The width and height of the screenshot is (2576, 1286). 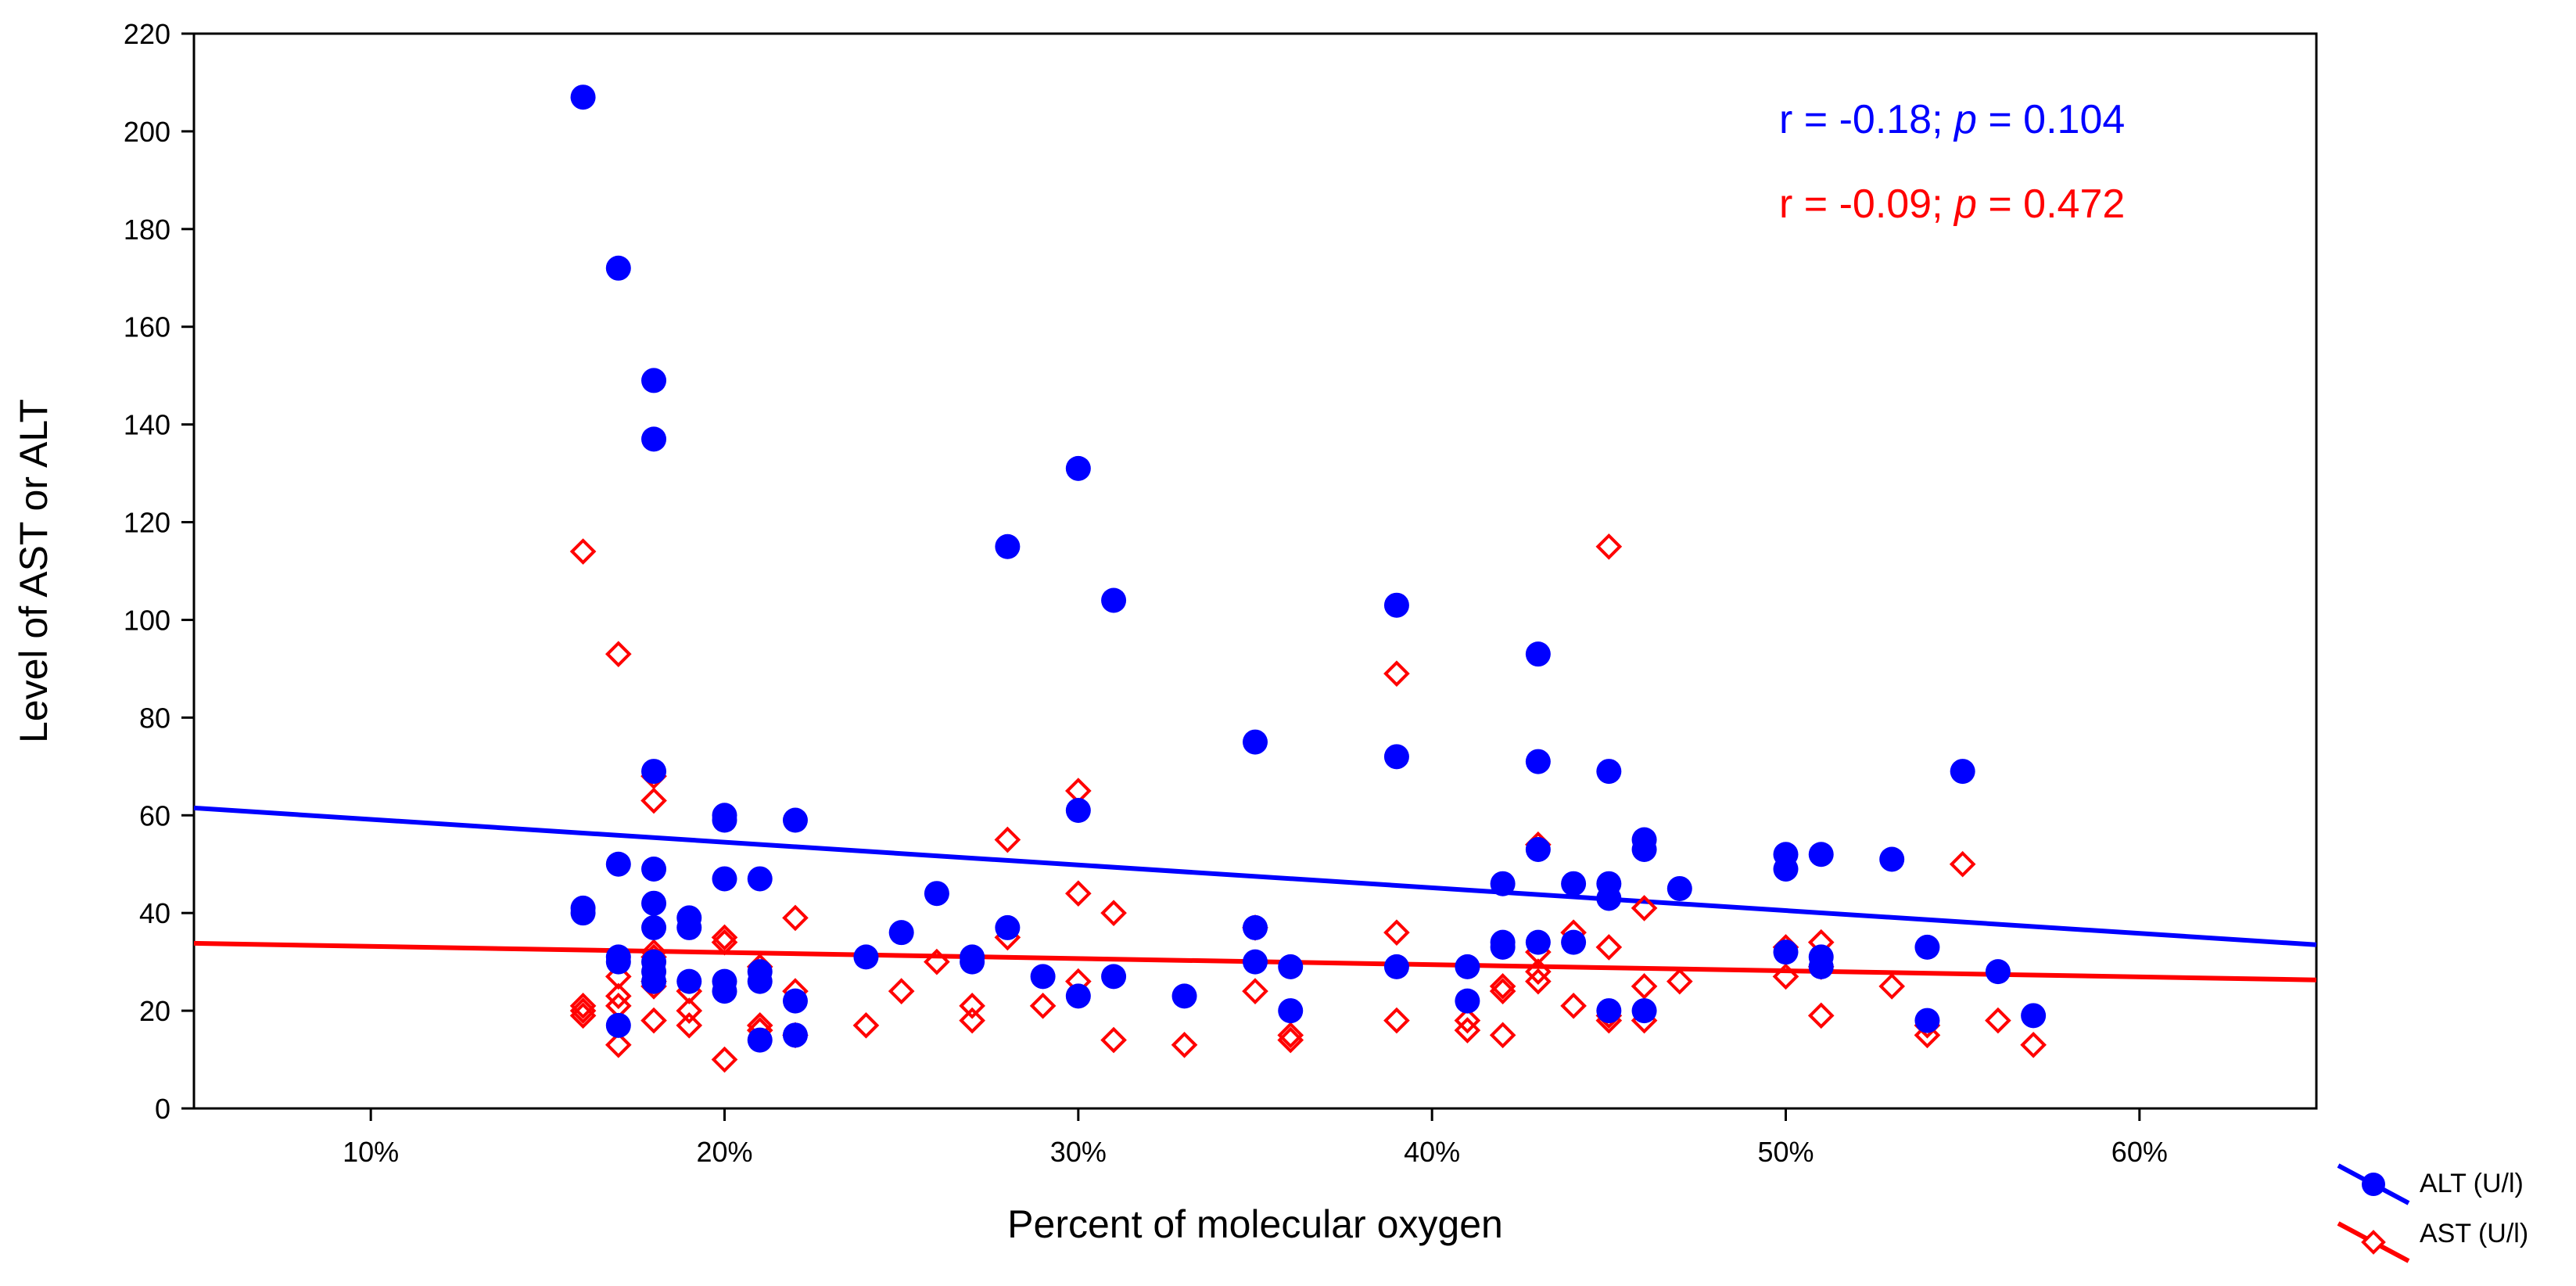 I want to click on legend-ast-marker, so click(x=2373, y=1242).